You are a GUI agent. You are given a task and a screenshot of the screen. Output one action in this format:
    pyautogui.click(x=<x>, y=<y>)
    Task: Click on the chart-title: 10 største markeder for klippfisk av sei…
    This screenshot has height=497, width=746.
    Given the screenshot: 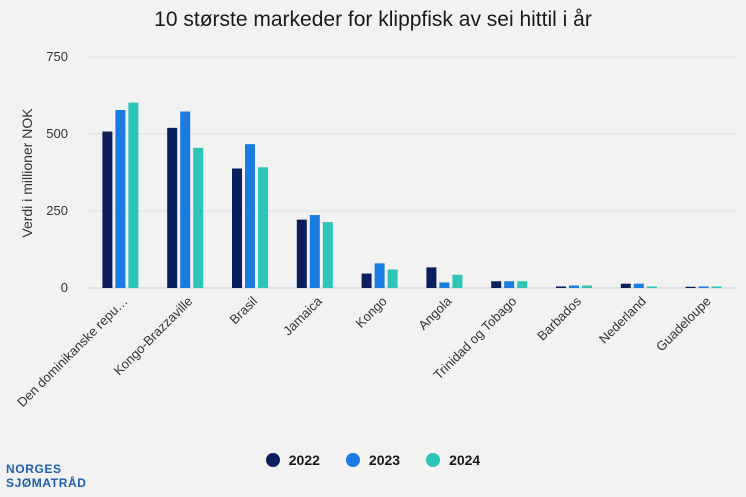 What is the action you would take?
    pyautogui.click(x=373, y=19)
    